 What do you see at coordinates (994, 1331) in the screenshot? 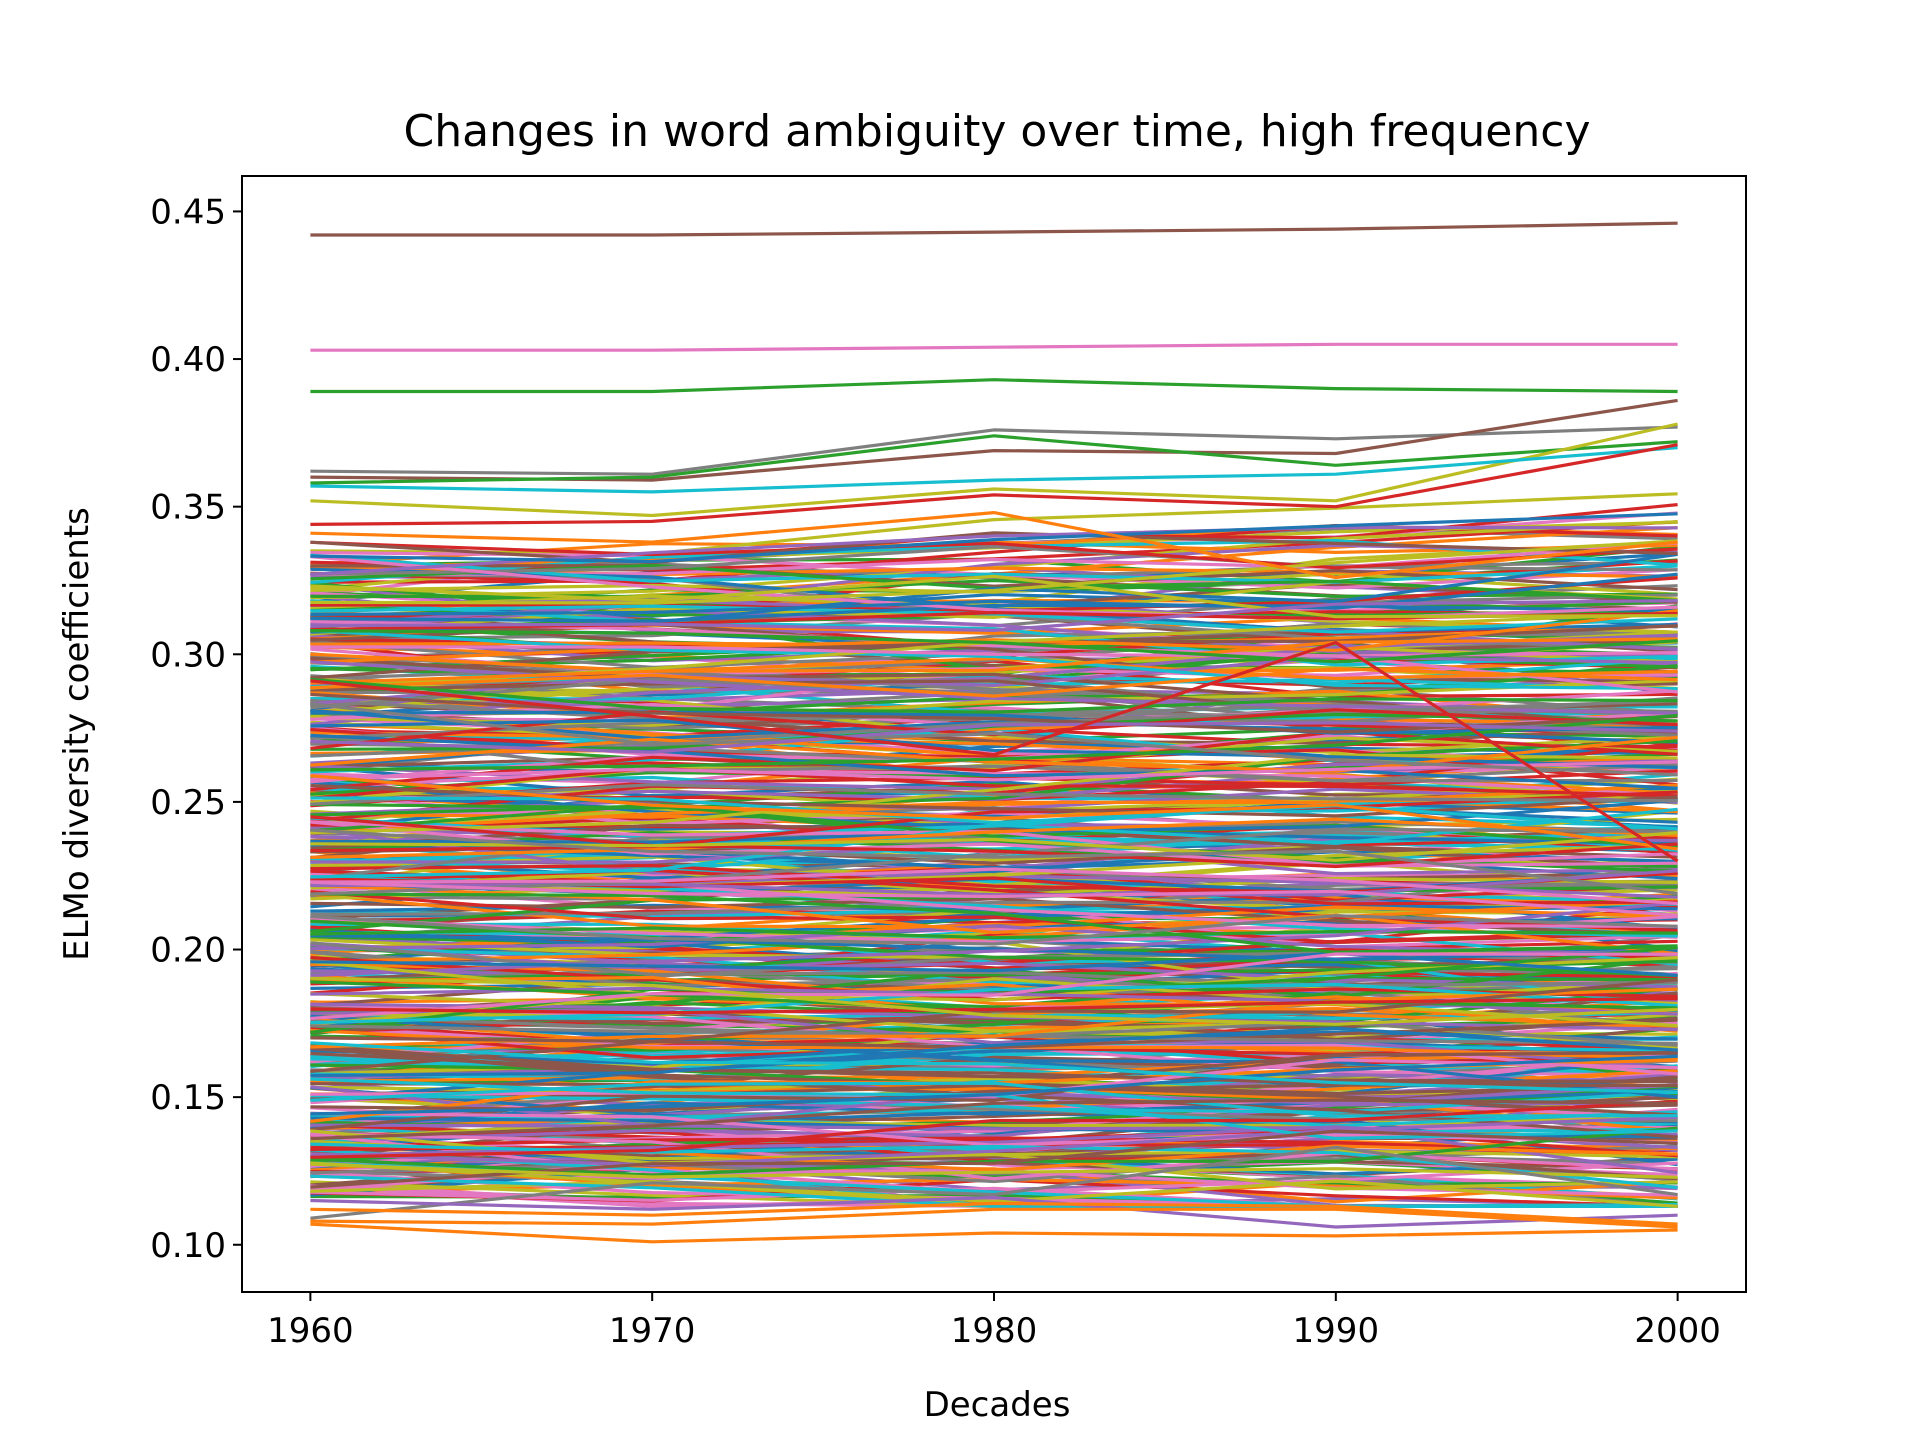
I see `x-tick-label: 1980` at bounding box center [994, 1331].